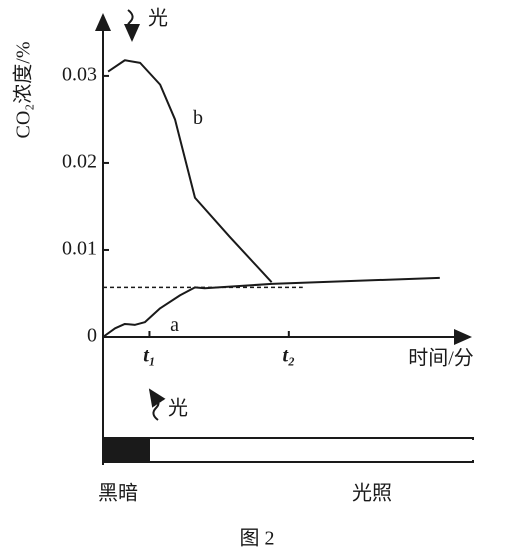 This screenshot has width=514, height=555. What do you see at coordinates (92, 336) in the screenshot?
I see `y-tick-label: 0` at bounding box center [92, 336].